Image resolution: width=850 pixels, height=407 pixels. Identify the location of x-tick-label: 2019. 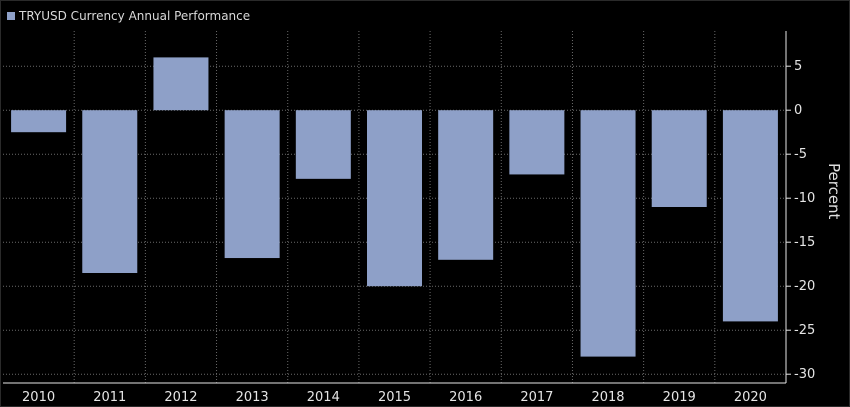
(679, 397).